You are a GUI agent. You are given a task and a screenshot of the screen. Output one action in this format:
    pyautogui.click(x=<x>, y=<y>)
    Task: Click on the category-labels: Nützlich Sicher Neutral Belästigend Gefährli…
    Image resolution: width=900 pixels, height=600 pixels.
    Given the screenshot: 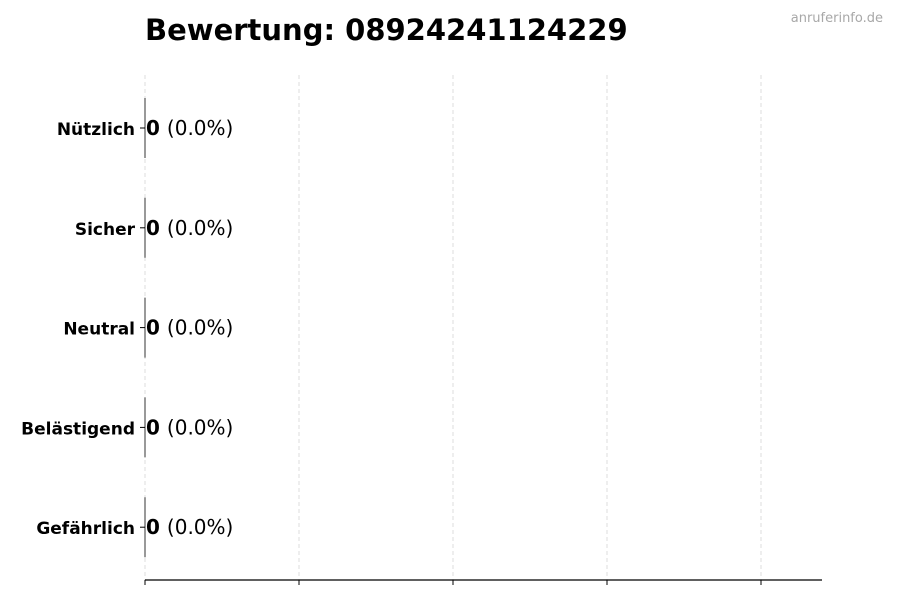 What is the action you would take?
    pyautogui.click(x=83, y=329)
    